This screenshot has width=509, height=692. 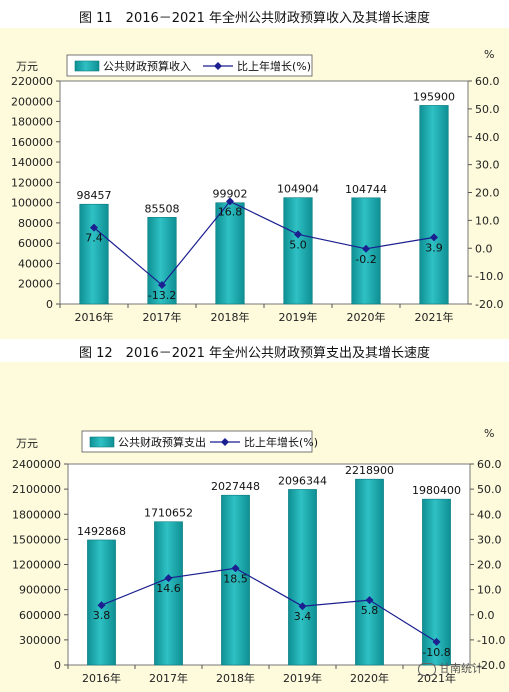 What do you see at coordinates (218, 66) in the screenshot?
I see `chart1-legend-line-marker` at bounding box center [218, 66].